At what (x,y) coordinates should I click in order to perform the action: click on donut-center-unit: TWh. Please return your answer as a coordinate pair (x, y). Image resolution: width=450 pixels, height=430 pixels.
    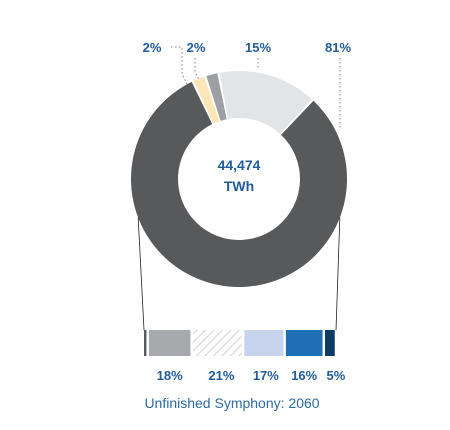
    Looking at the image, I should click on (239, 186).